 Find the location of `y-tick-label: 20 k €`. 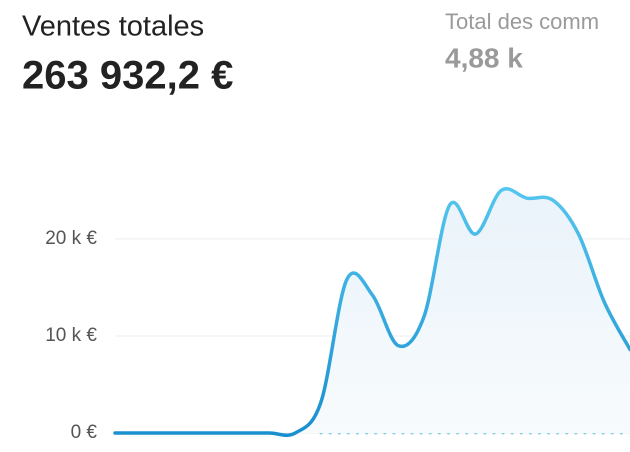

y-tick-label: 20 k € is located at coordinates (71, 238).